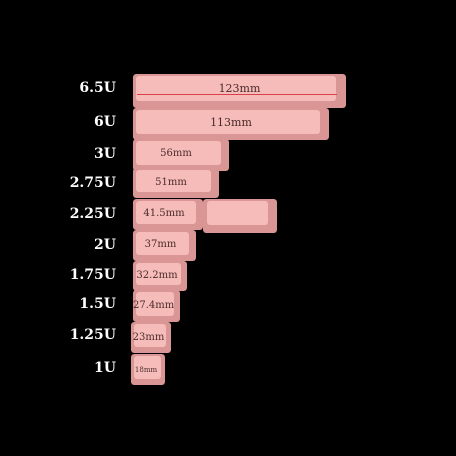  Describe the element at coordinates (171, 182) in the screenshot. I see `length-label-51mm: 51mm` at that location.